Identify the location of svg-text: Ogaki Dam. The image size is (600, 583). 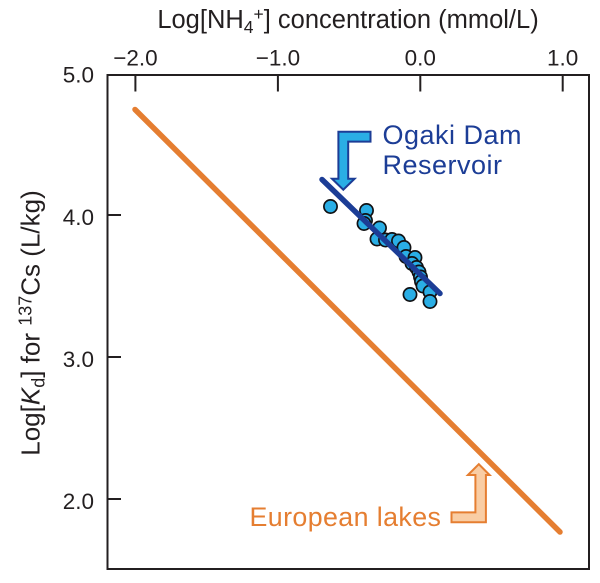
(453, 135).